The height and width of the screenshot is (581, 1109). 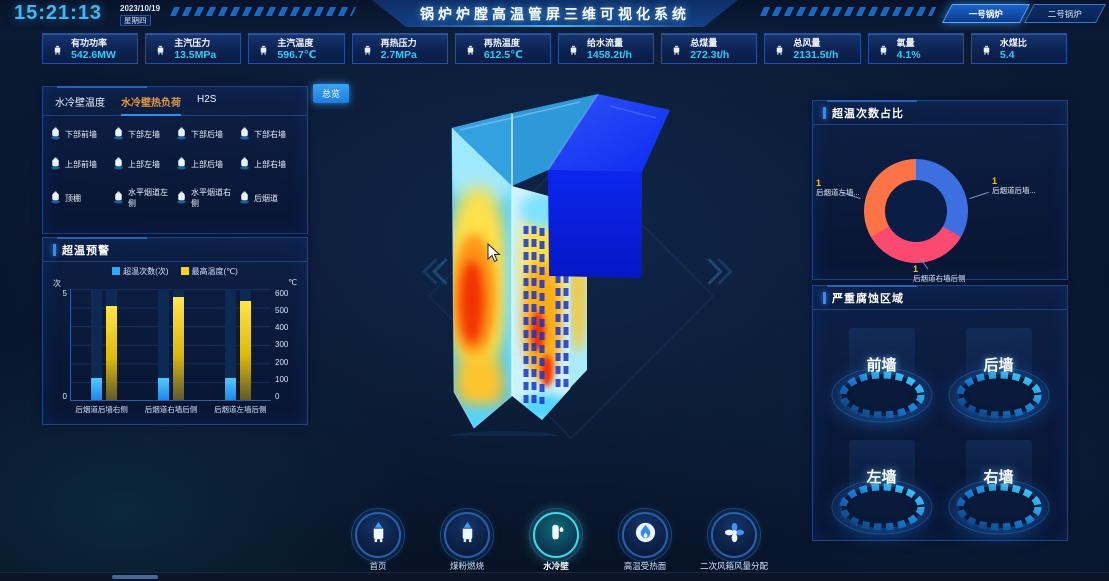 I want to click on nav-item-home: 首页, so click(x=378, y=540).